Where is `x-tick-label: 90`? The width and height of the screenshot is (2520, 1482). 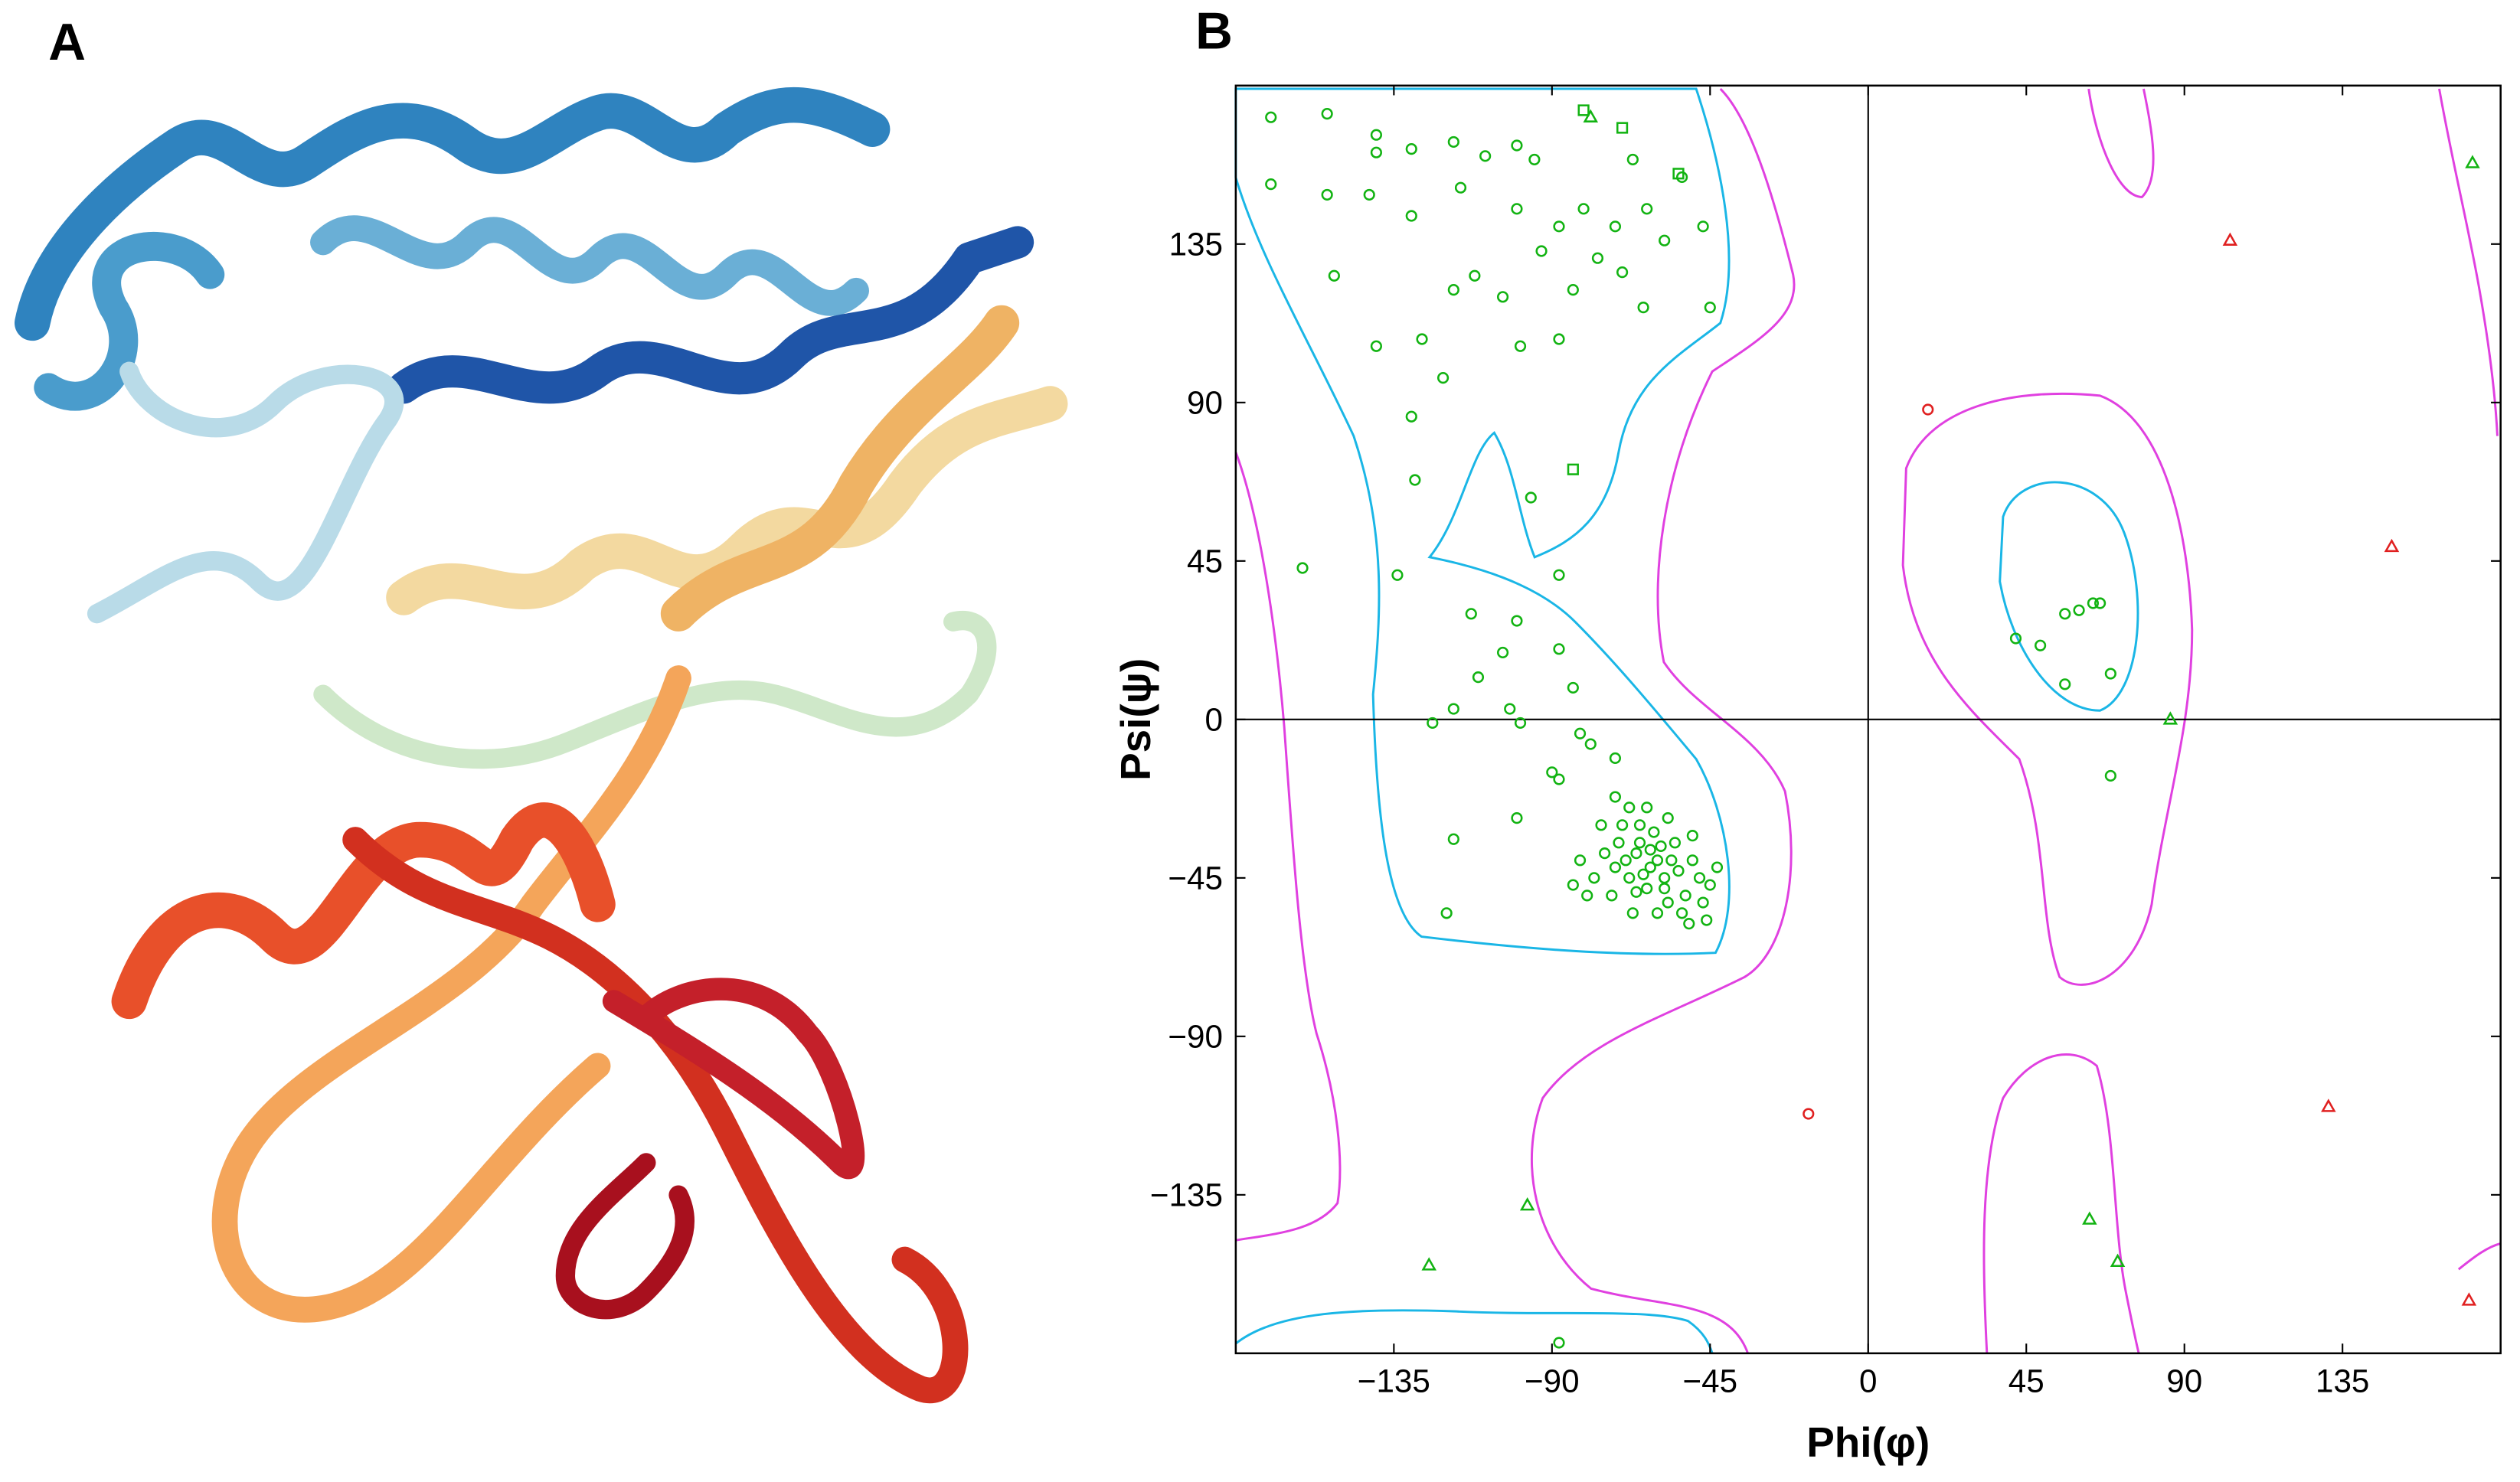
x-tick-label: 90 is located at coordinates (2184, 1381).